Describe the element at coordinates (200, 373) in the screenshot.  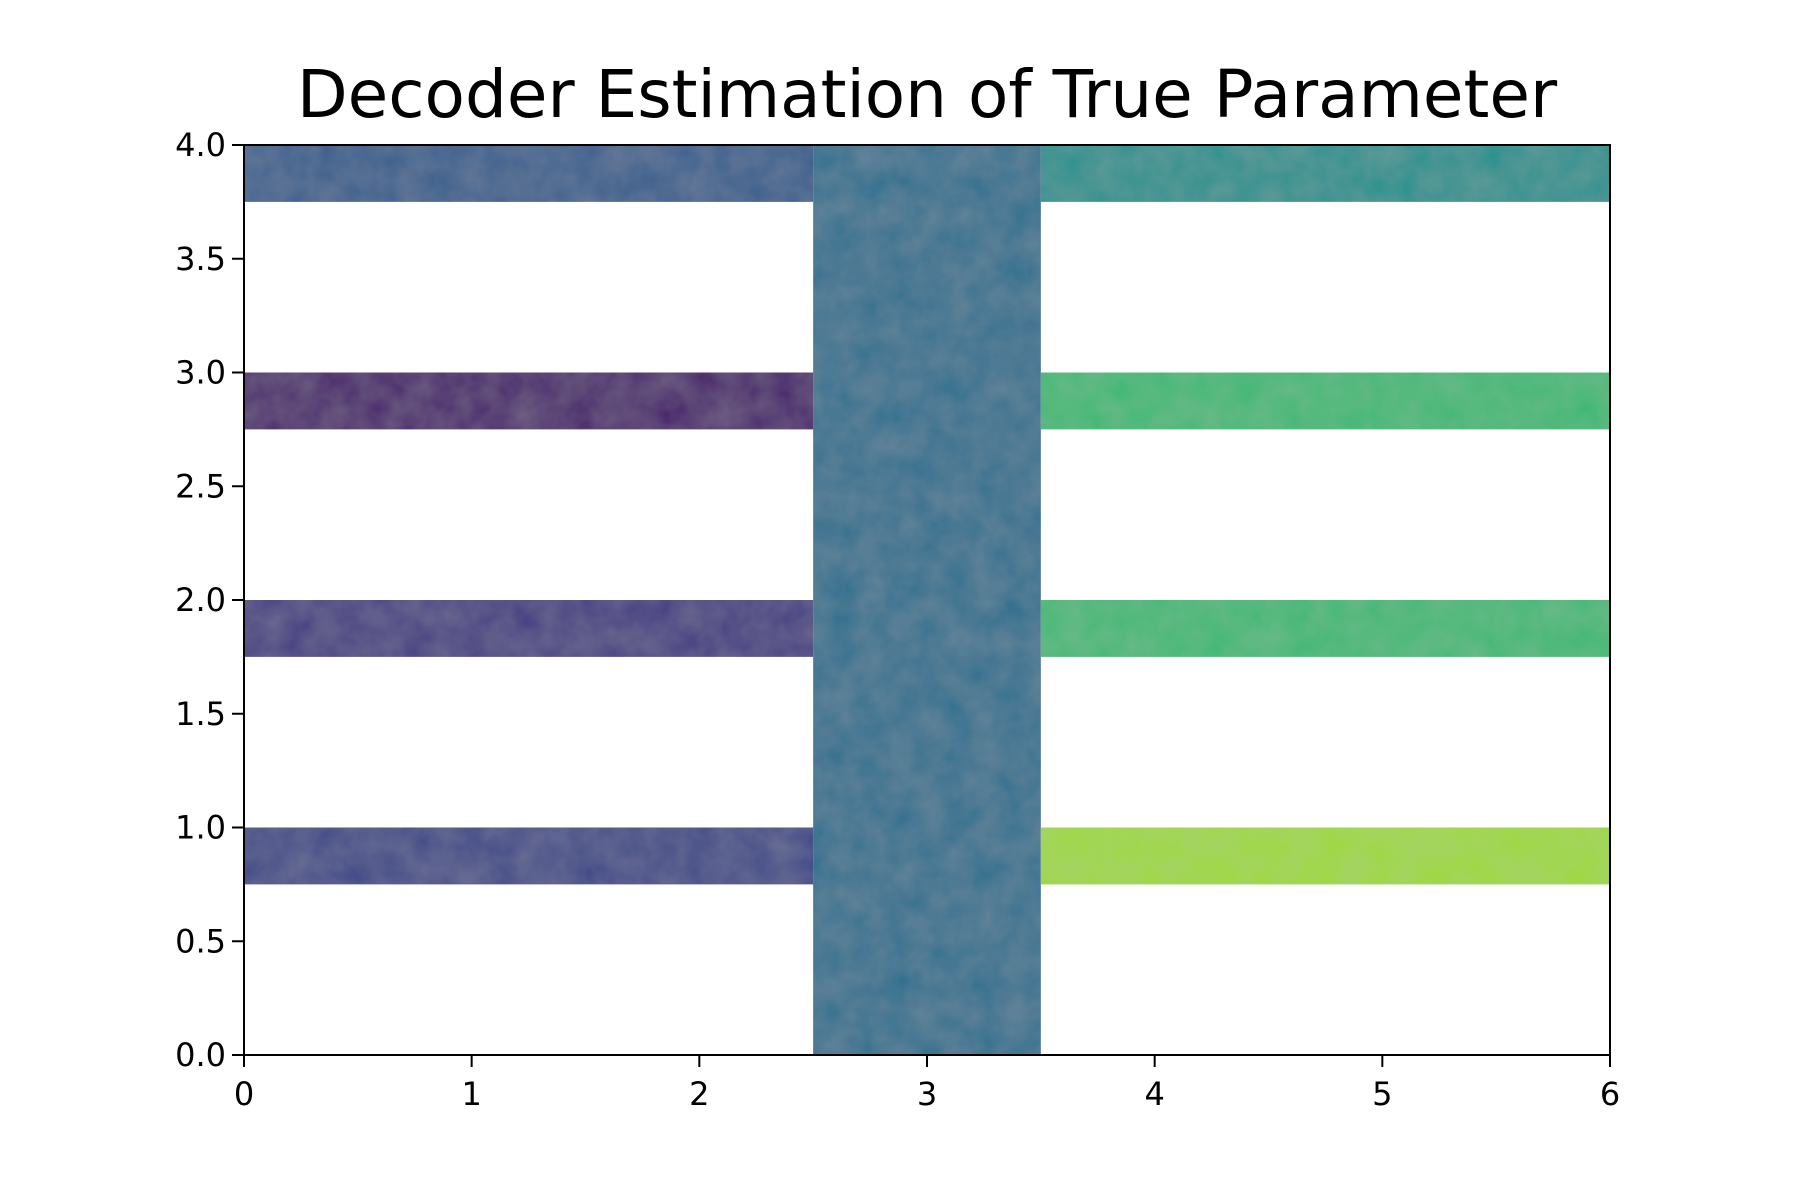
I see `y-tick-label: 3.0` at that location.